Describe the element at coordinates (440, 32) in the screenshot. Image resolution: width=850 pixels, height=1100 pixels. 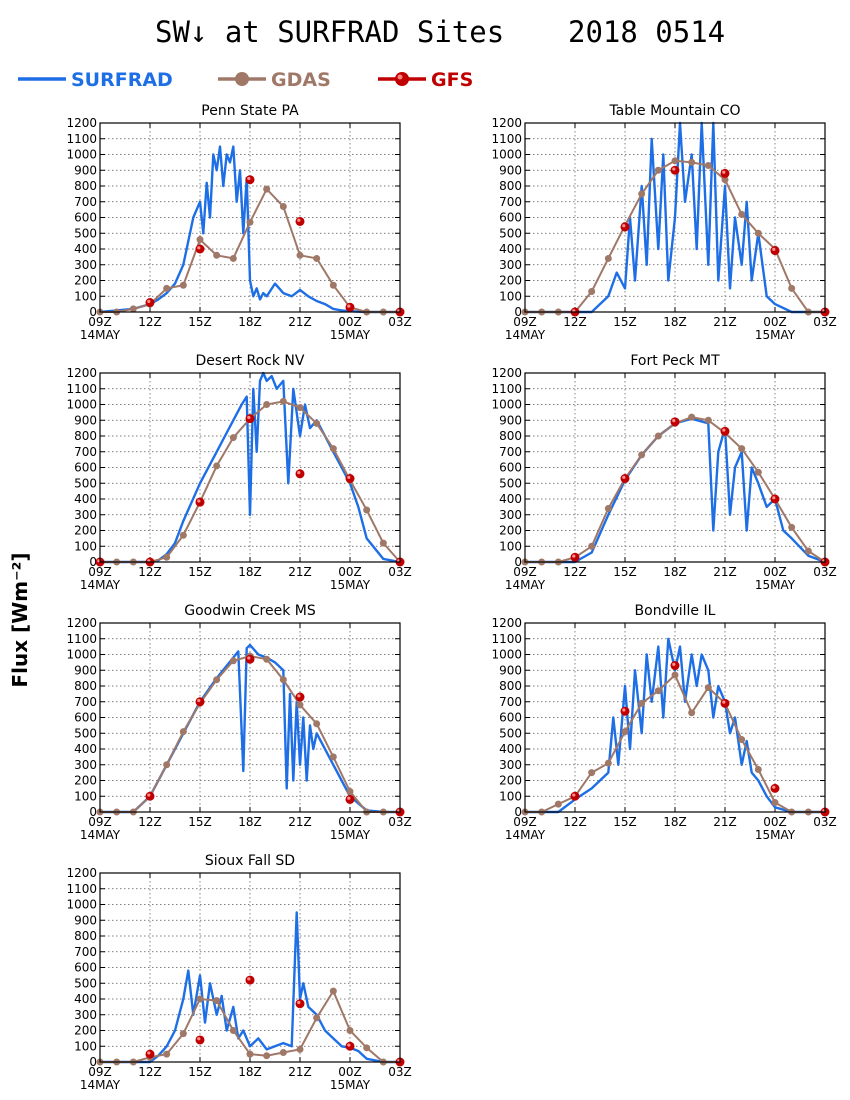
I see `header: SW↓ at SURFRAD Sites 2018 0514` at that location.